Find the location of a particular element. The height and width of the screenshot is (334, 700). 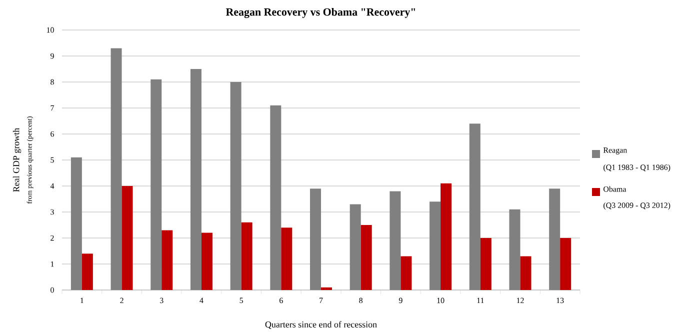

y-axis-title: Real GDP growth is located at coordinates (17, 160).